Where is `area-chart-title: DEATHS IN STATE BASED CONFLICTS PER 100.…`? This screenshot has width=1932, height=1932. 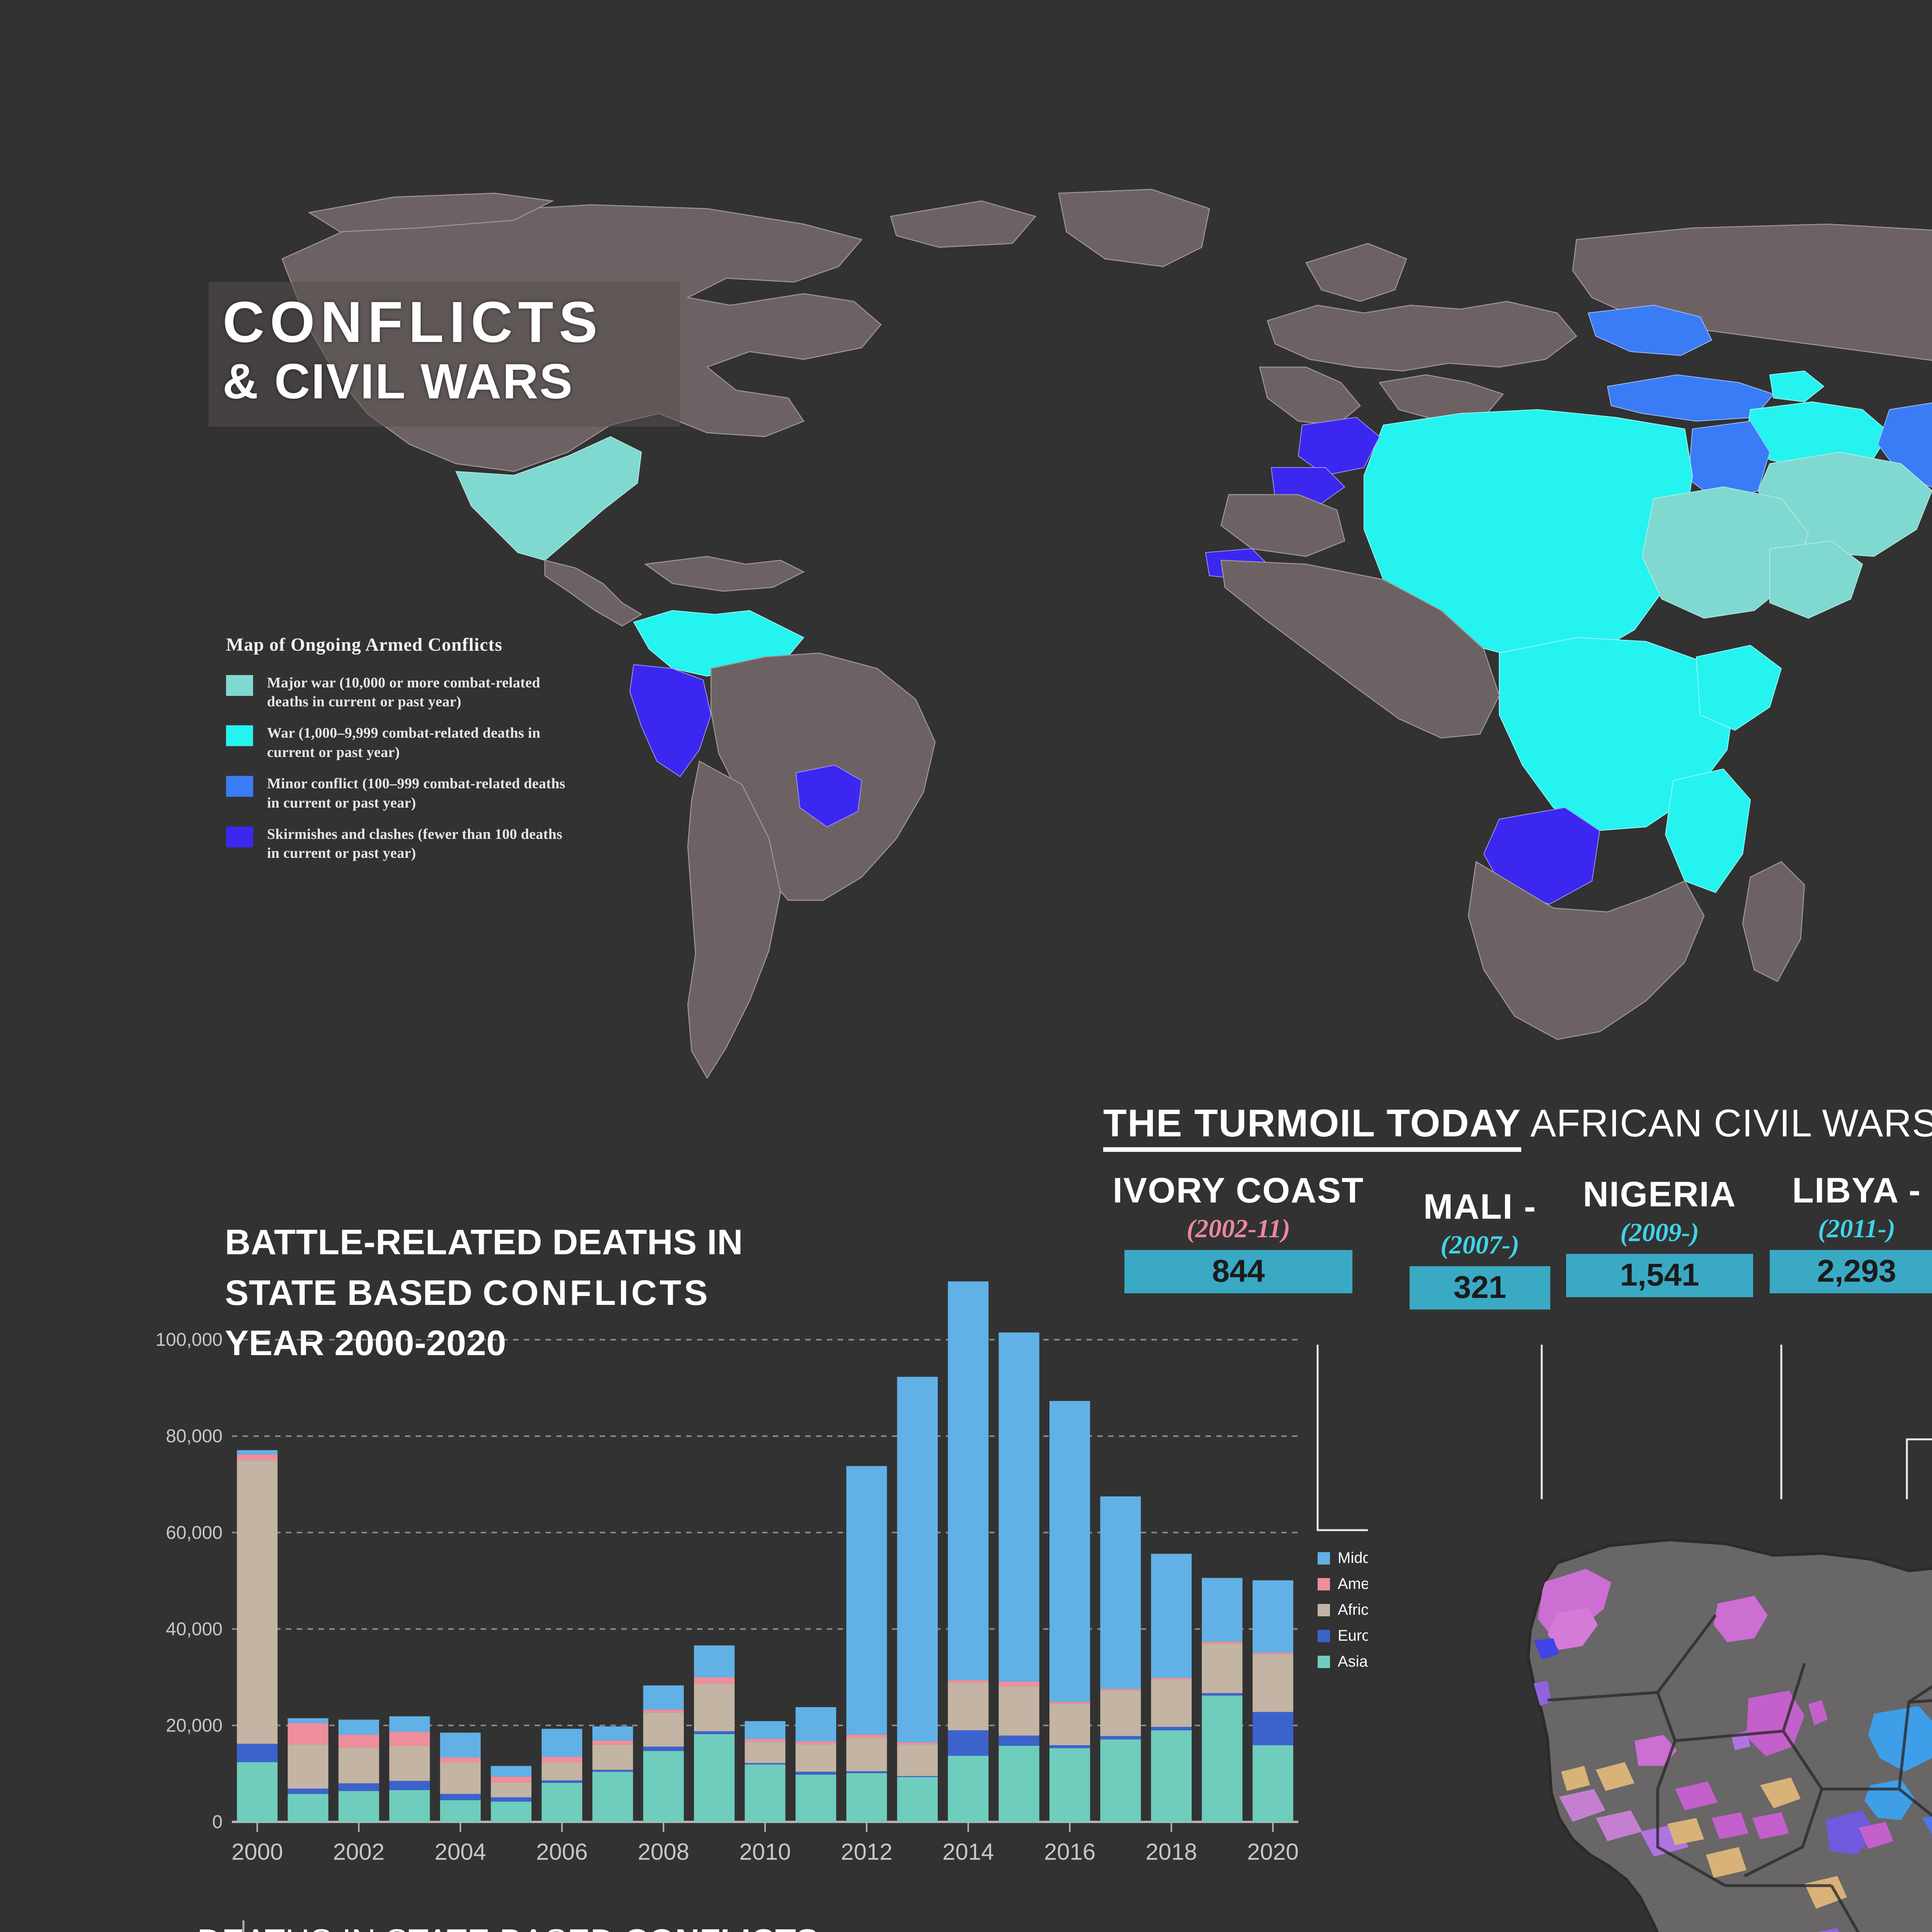 area-chart-title: DEATHS IN STATE BASED CONFLICTS PER 100.… is located at coordinates (584, 1925).